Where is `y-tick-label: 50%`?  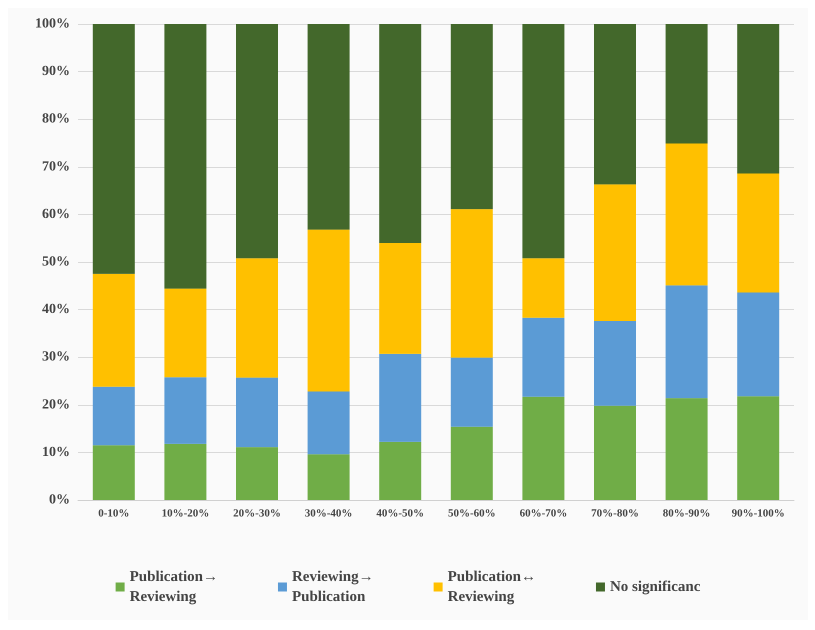 y-tick-label: 50% is located at coordinates (56, 262).